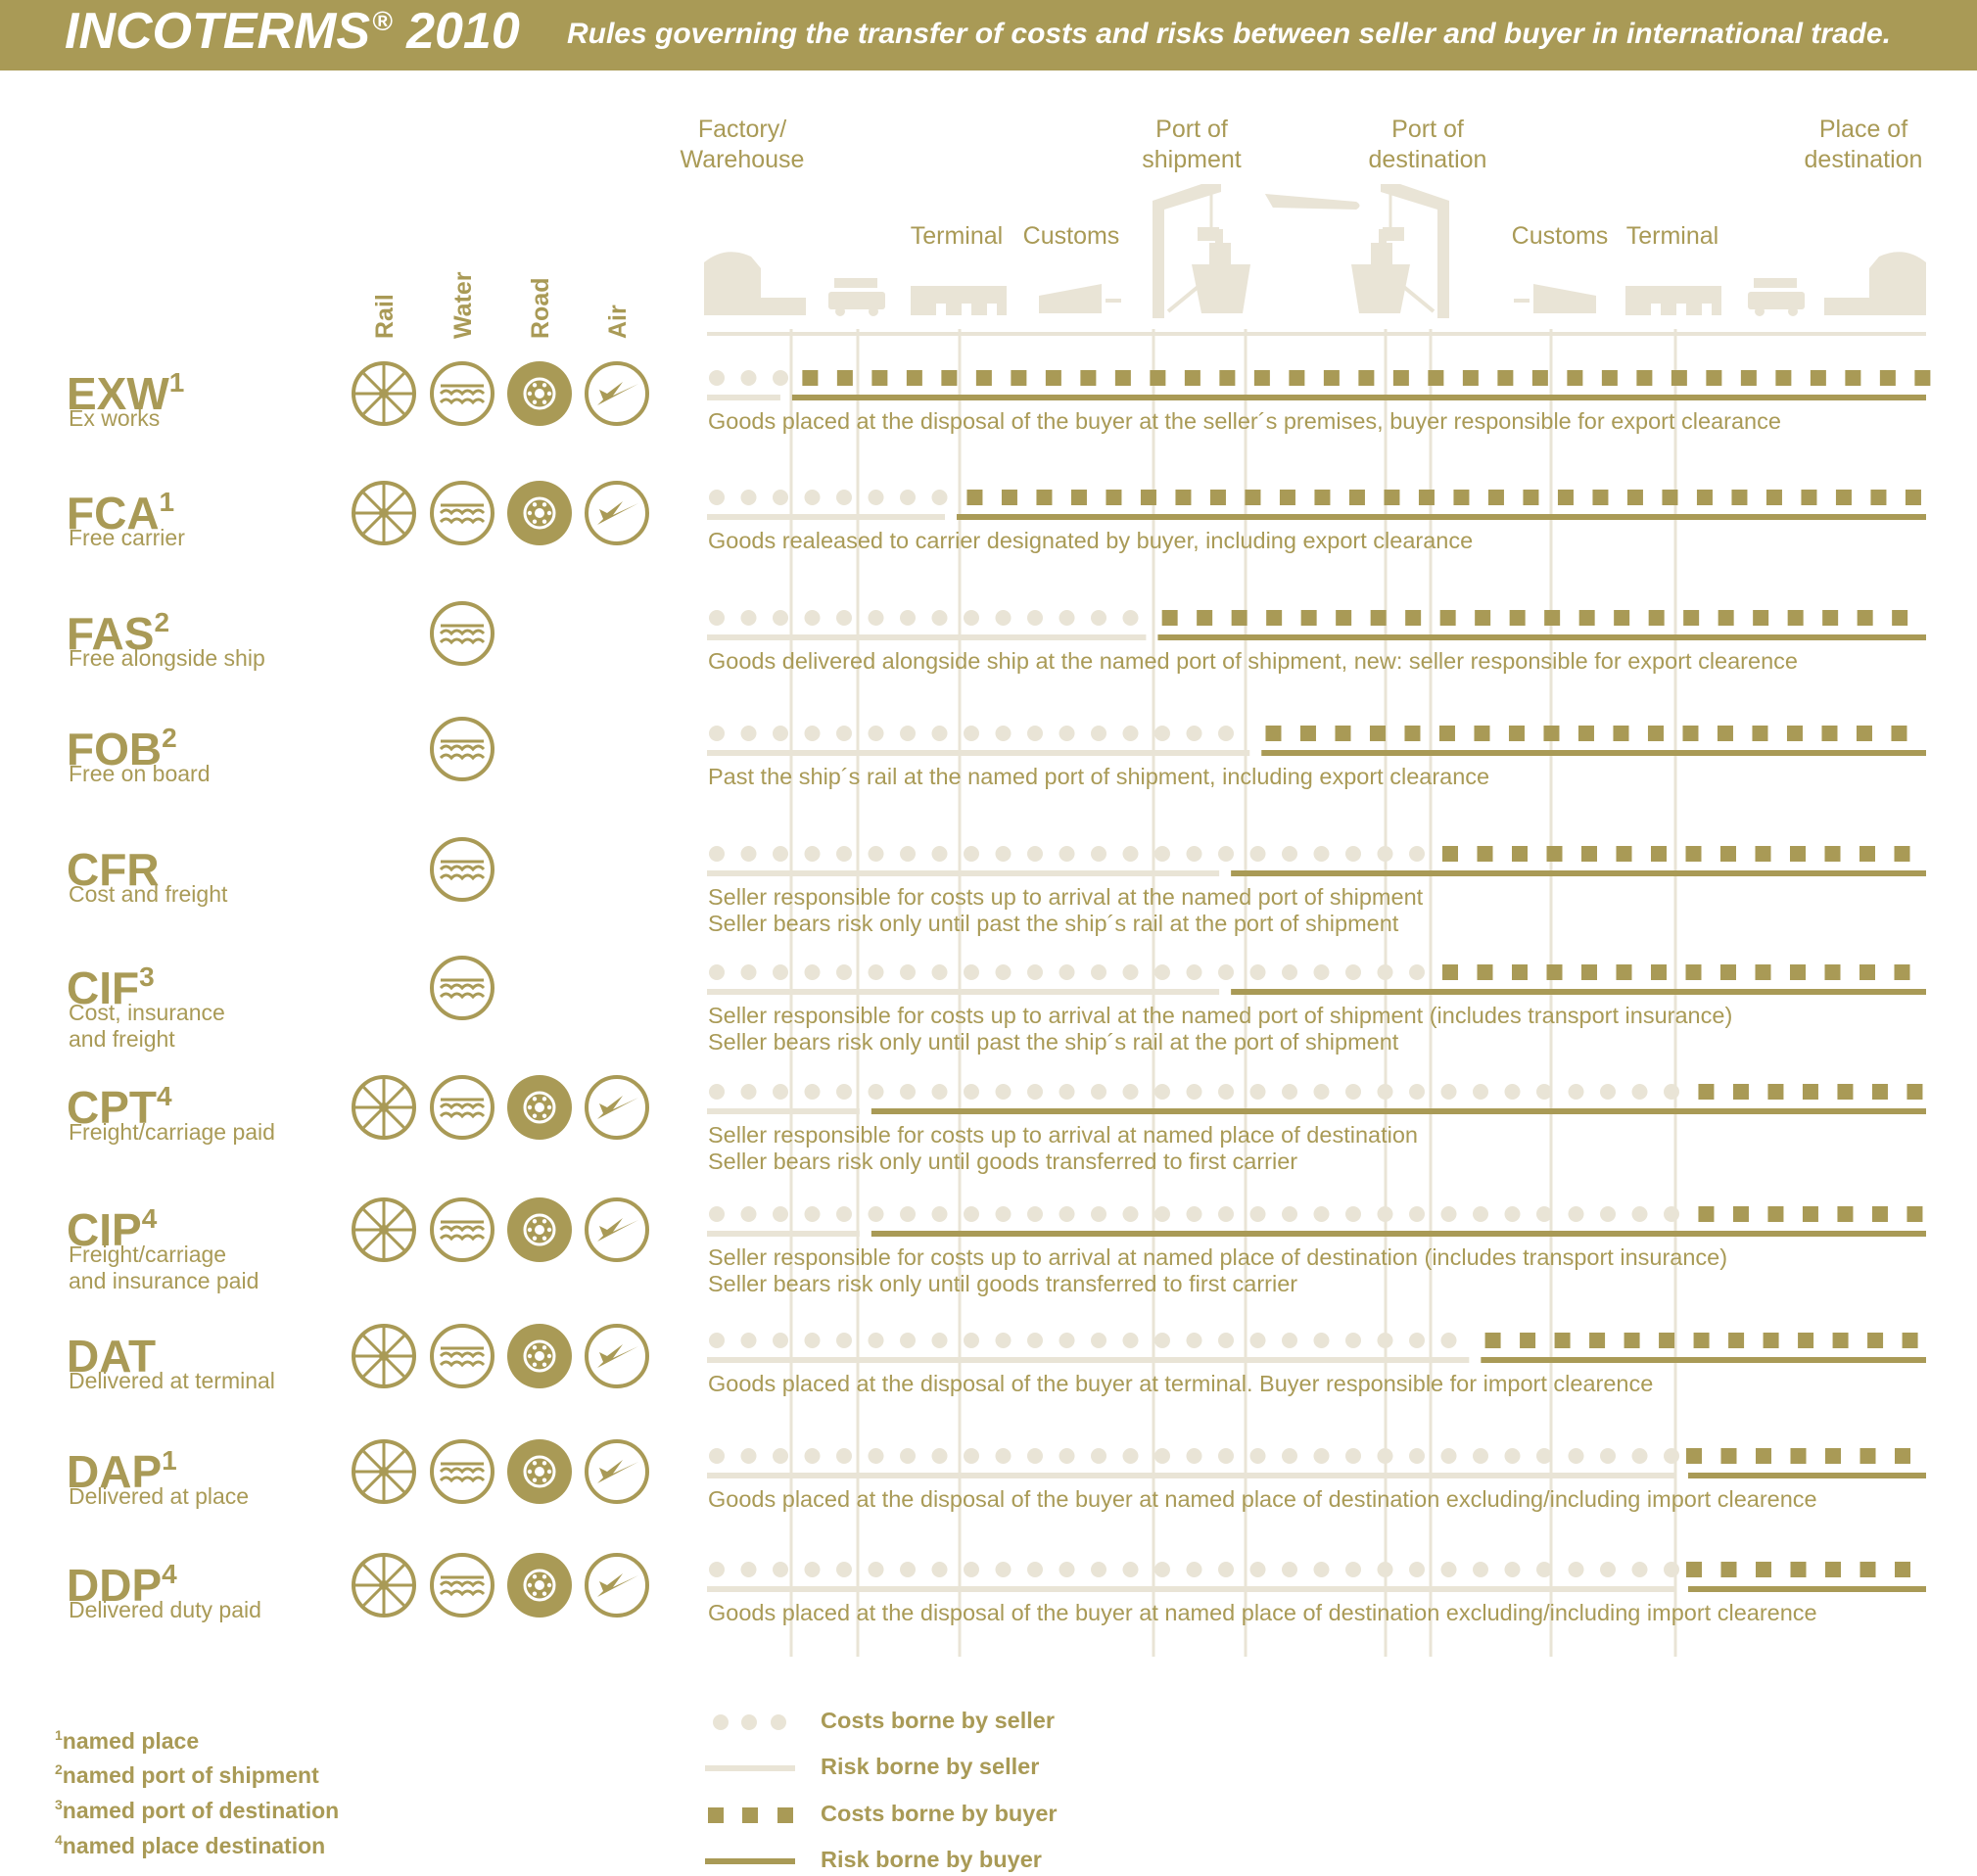 This screenshot has height=1876, width=1977. Describe the element at coordinates (197, 1811) in the screenshot. I see `footnote: 3named port of destination` at that location.